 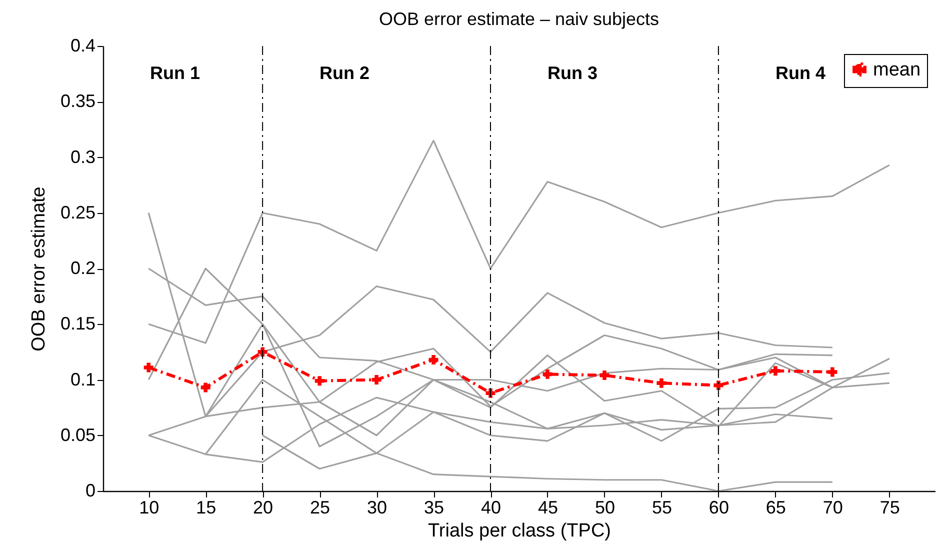 I want to click on x-tick-label: 15, so click(x=206, y=508).